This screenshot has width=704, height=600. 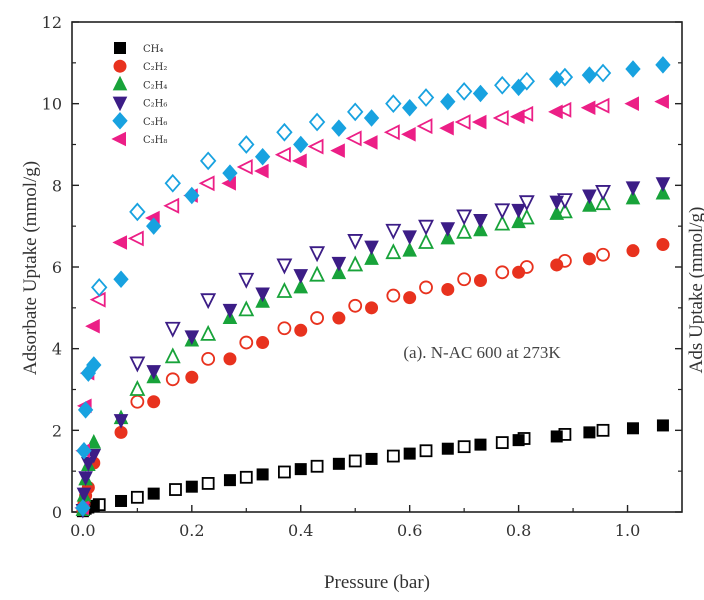 I want to click on x-tick-label: 0.0, so click(x=82, y=530).